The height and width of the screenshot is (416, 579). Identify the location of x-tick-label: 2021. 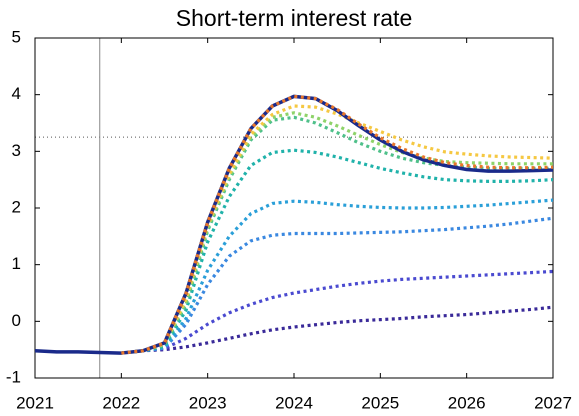
(35, 402).